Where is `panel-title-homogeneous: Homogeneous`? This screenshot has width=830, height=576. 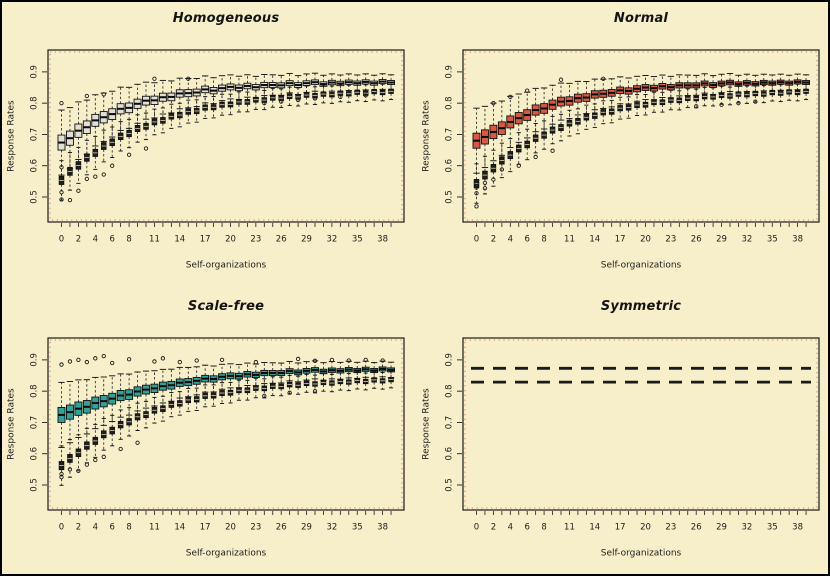 panel-title-homogeneous: Homogeneous is located at coordinates (226, 18).